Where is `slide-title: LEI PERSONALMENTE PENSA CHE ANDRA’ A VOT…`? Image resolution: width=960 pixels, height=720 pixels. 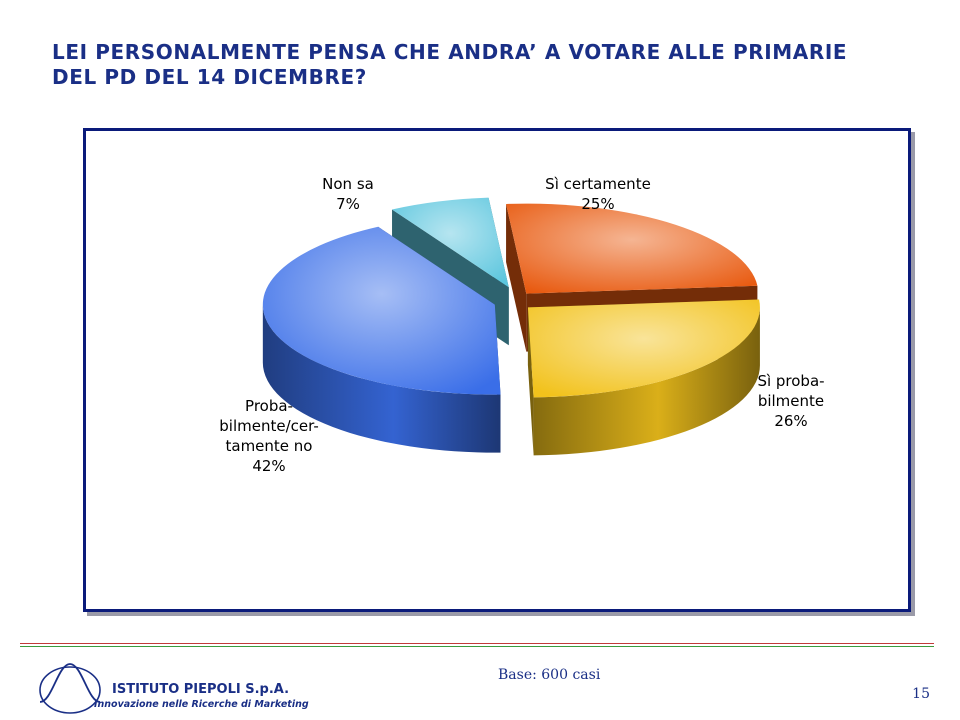 slide-title: LEI PERSONALMENTE PENSA CHE ANDRA’ A VOT… is located at coordinates (492, 65).